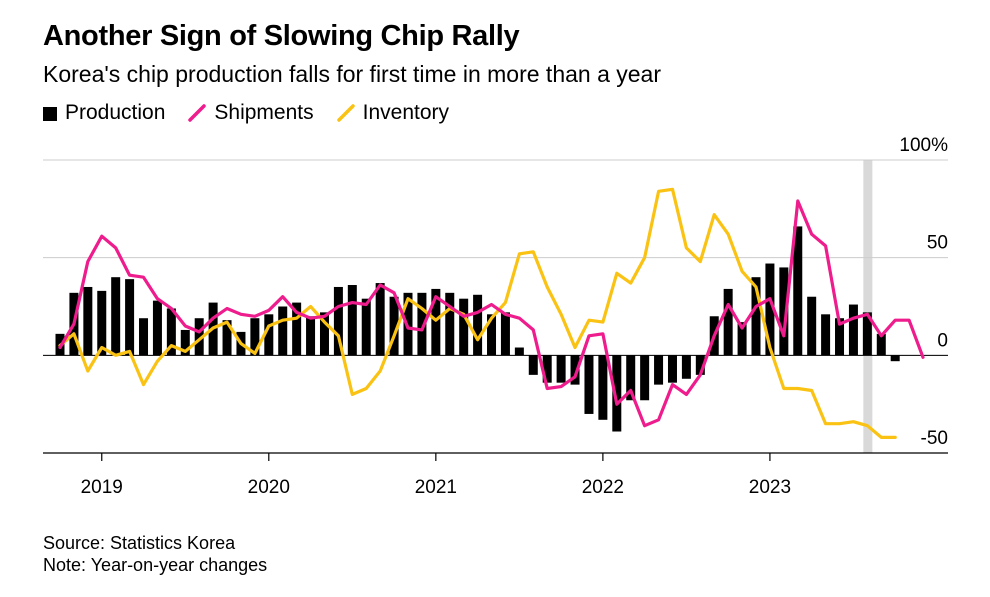  I want to click on highlight-band, so click(868, 306).